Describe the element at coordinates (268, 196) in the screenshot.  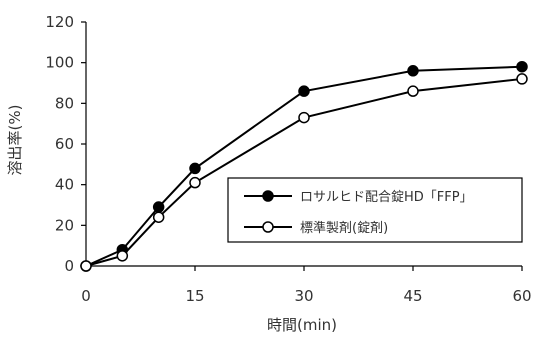
I see `legend-marker-test` at that location.